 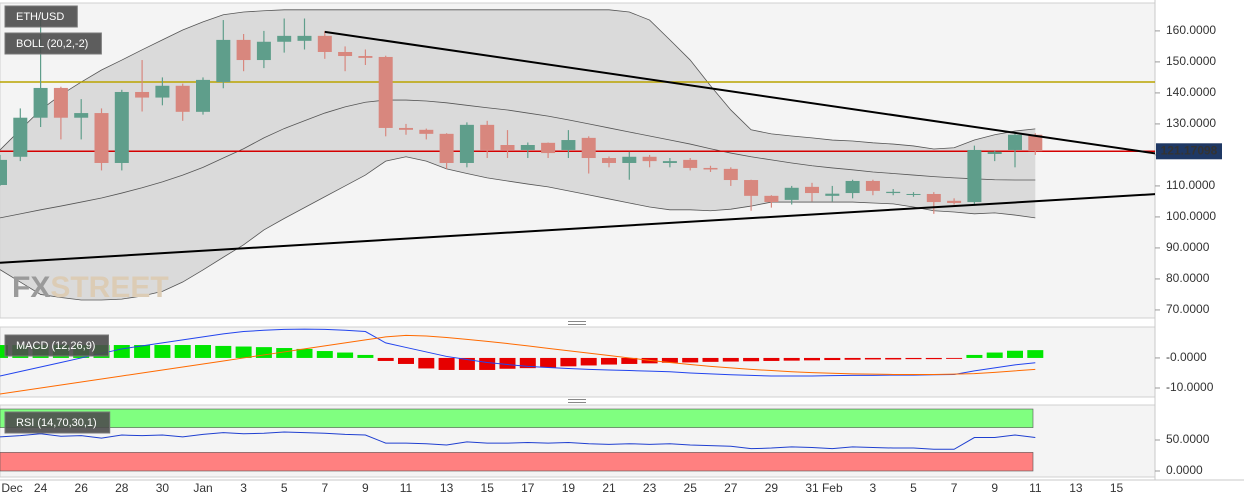 What do you see at coordinates (1191, 123) in the screenshot?
I see `y-tick-label: 130.0000` at bounding box center [1191, 123].